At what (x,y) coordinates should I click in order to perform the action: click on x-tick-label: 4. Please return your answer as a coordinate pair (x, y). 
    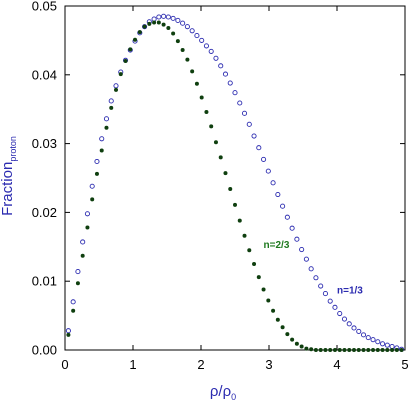
    Looking at the image, I should click on (336, 364).